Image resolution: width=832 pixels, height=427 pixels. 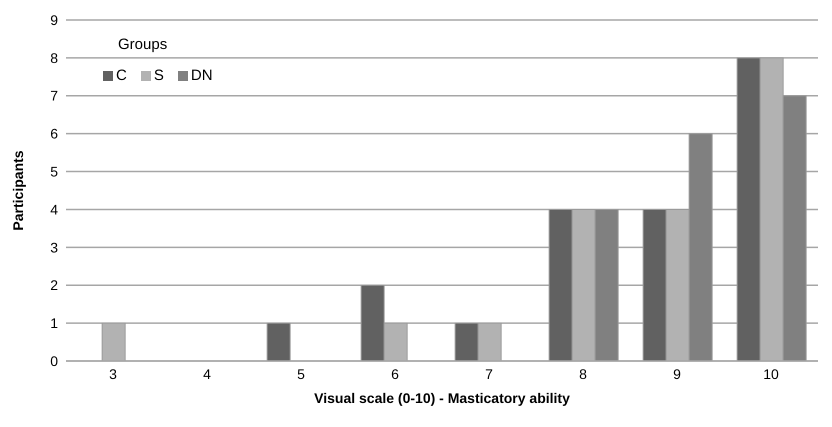 I want to click on y-tick-label: 1, so click(x=54, y=323).